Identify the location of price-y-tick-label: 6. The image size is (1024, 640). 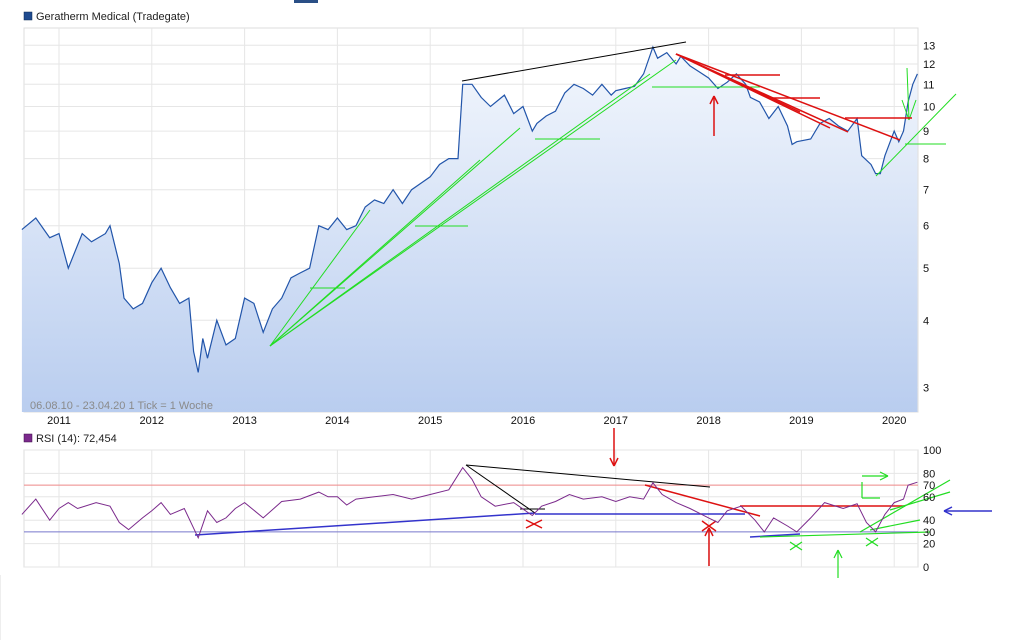
(926, 227).